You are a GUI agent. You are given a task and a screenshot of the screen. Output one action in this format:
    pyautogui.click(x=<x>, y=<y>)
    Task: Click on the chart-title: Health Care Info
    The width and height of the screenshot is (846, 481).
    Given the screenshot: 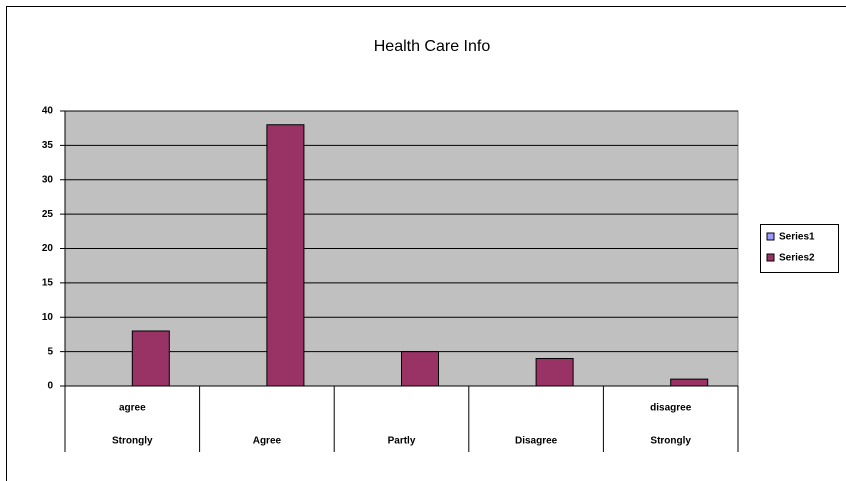 What is the action you would take?
    pyautogui.click(x=432, y=46)
    